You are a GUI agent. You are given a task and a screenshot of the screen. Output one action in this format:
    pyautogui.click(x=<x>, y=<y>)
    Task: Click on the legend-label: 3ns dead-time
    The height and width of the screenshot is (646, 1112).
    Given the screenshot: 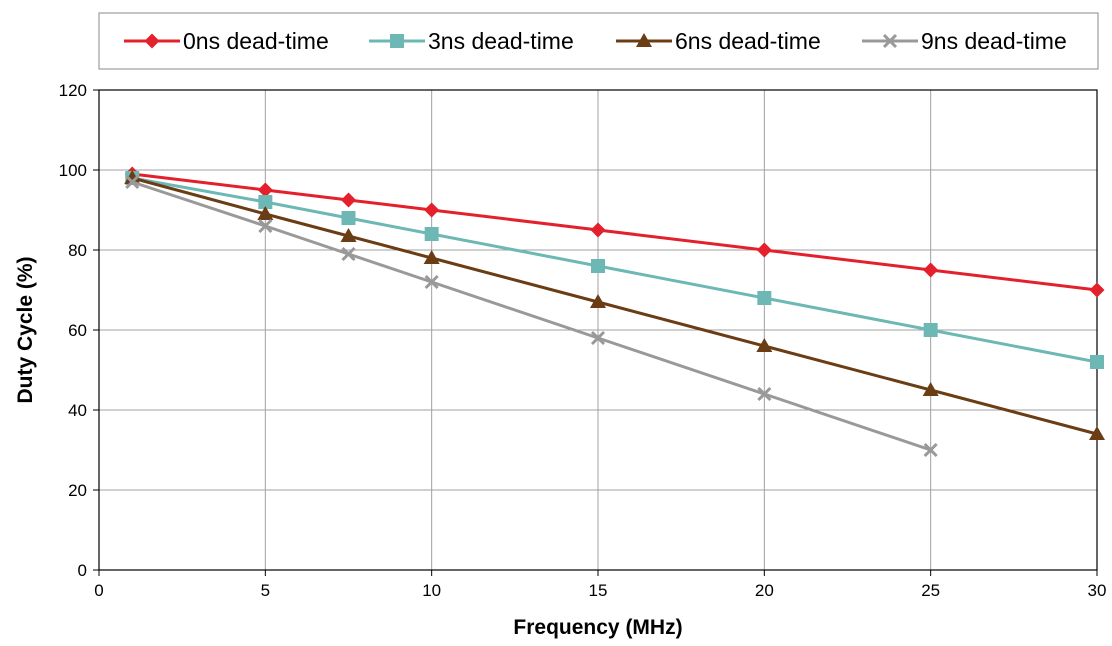 What is the action you would take?
    pyautogui.click(x=501, y=41)
    